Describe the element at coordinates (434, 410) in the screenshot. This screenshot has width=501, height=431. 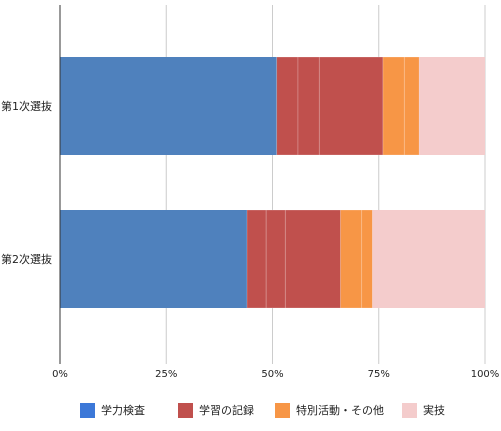
I see `legend-label: 実技` at that location.